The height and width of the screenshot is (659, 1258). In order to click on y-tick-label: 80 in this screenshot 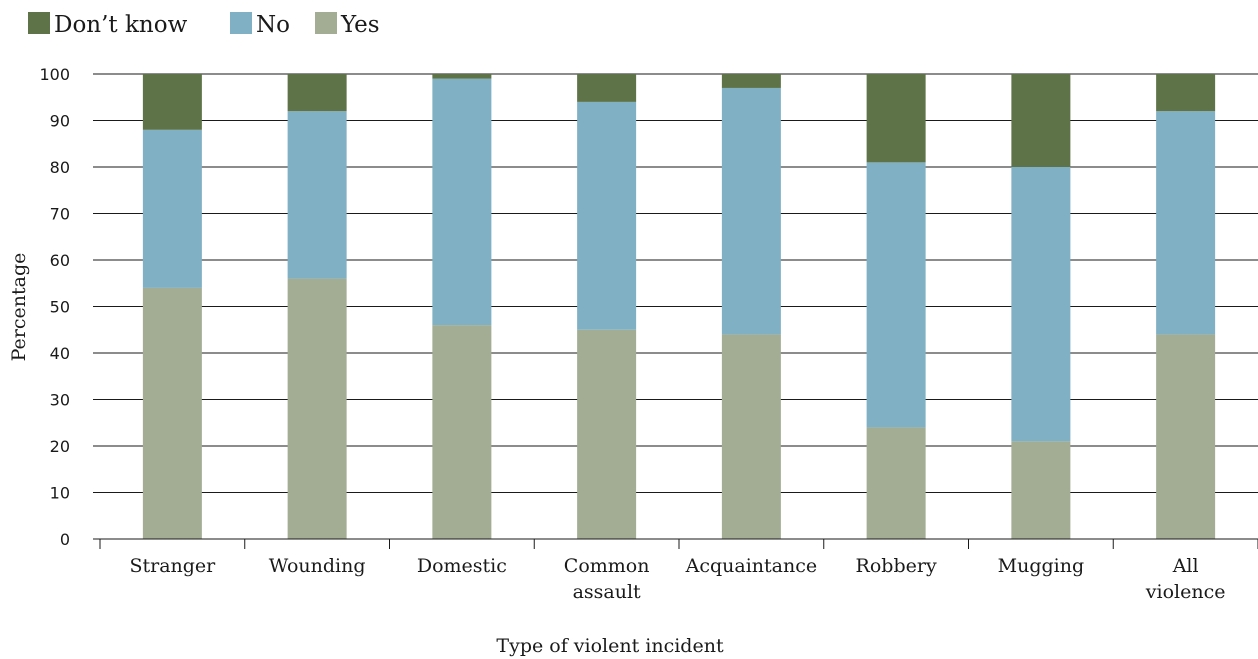, I will do `click(60, 167)`.